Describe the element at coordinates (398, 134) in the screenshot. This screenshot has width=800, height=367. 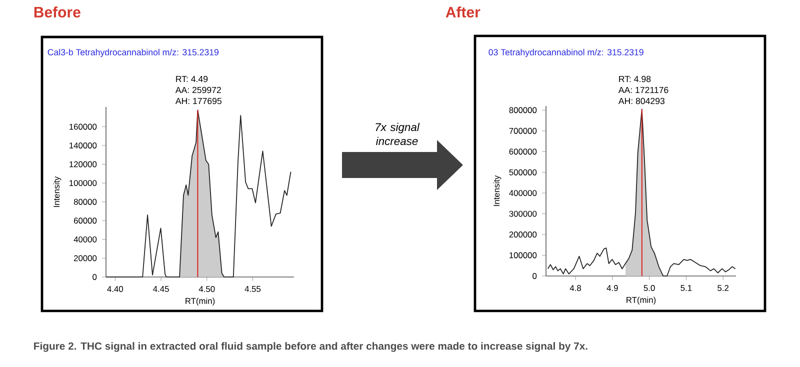
I see `text: 7x signal increase` at that location.